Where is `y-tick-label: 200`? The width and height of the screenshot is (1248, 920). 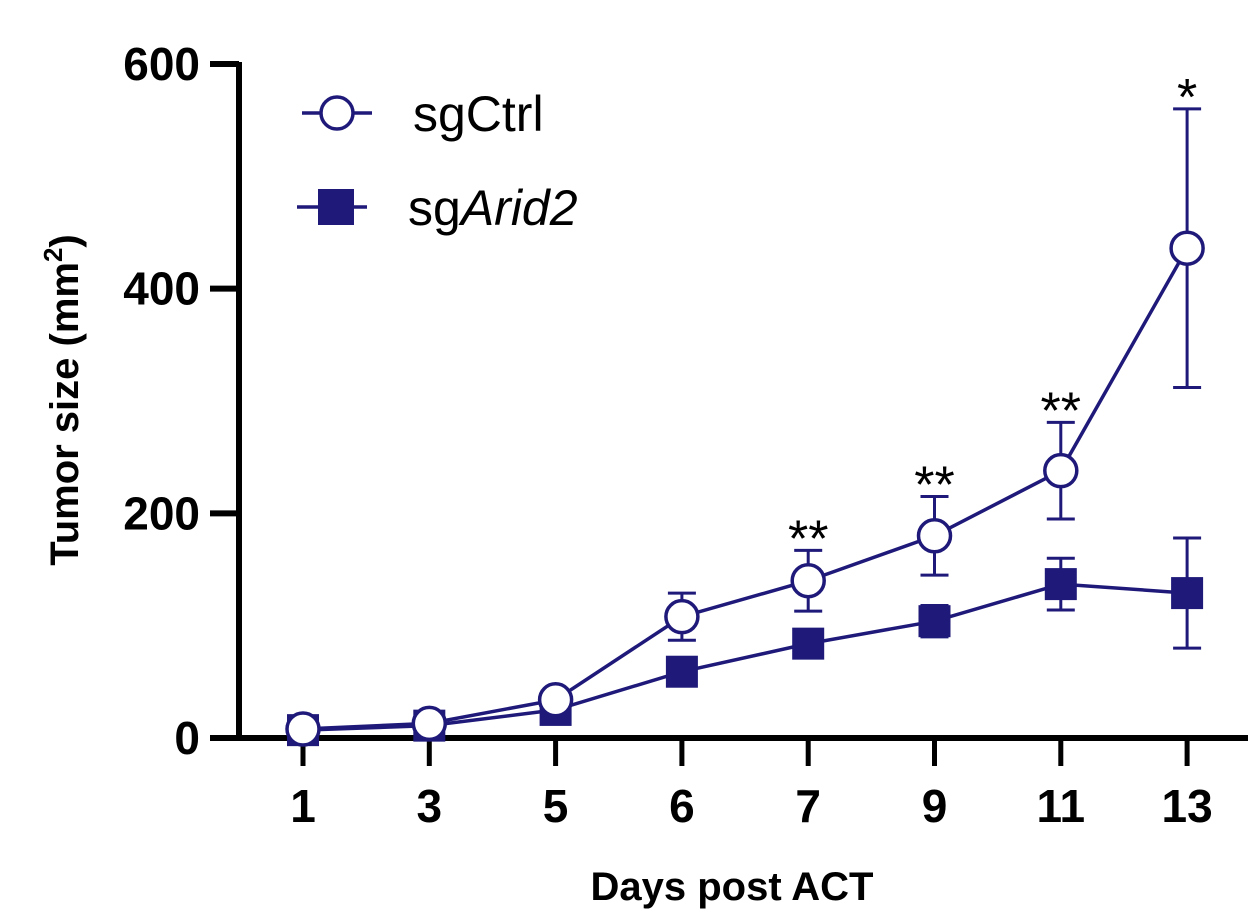 y-tick-label: 200 is located at coordinates (161, 513).